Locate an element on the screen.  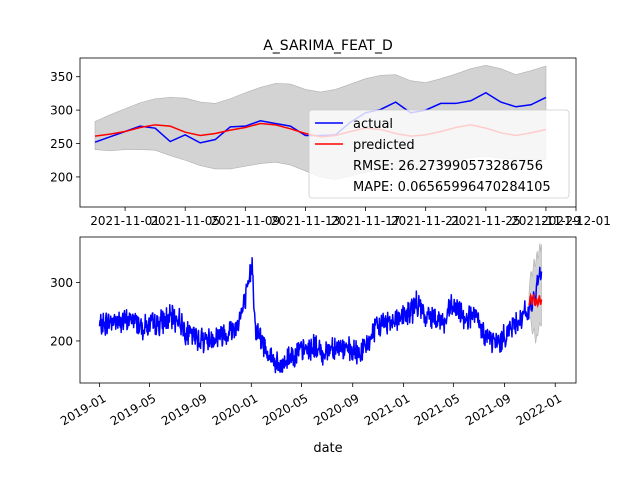
bottom-x-axis-label: date is located at coordinates (327, 448).